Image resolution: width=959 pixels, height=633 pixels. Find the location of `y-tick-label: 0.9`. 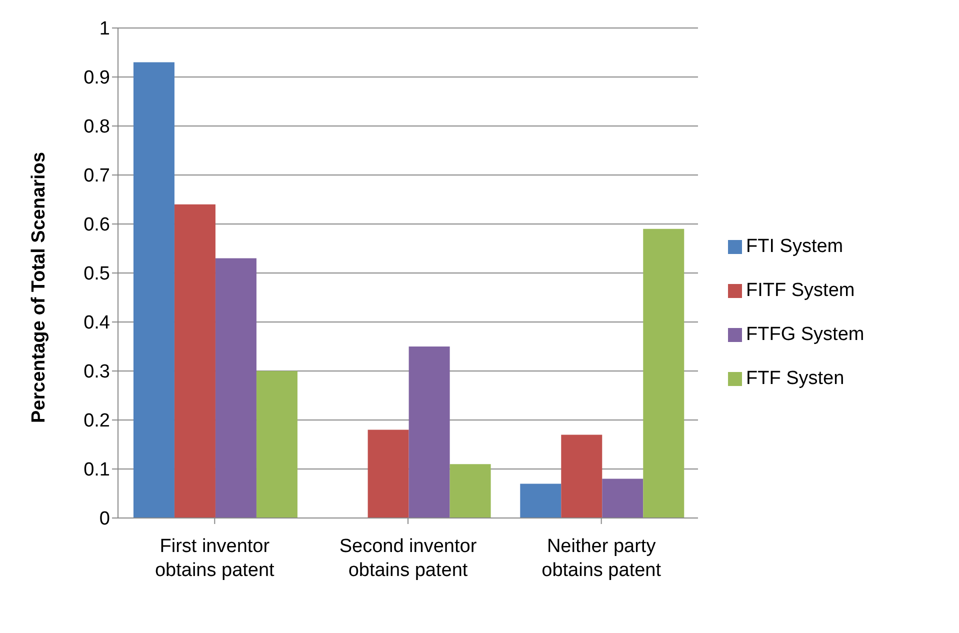

y-tick-label: 0.9 is located at coordinates (97, 78).